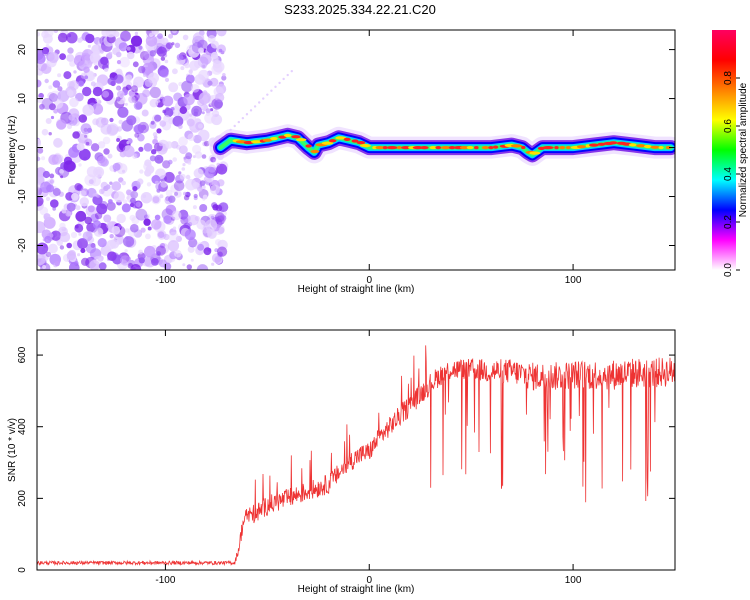 This screenshot has width=750, height=600. Describe the element at coordinates (724, 150) in the screenshot. I see `colorbar-bar` at that location.